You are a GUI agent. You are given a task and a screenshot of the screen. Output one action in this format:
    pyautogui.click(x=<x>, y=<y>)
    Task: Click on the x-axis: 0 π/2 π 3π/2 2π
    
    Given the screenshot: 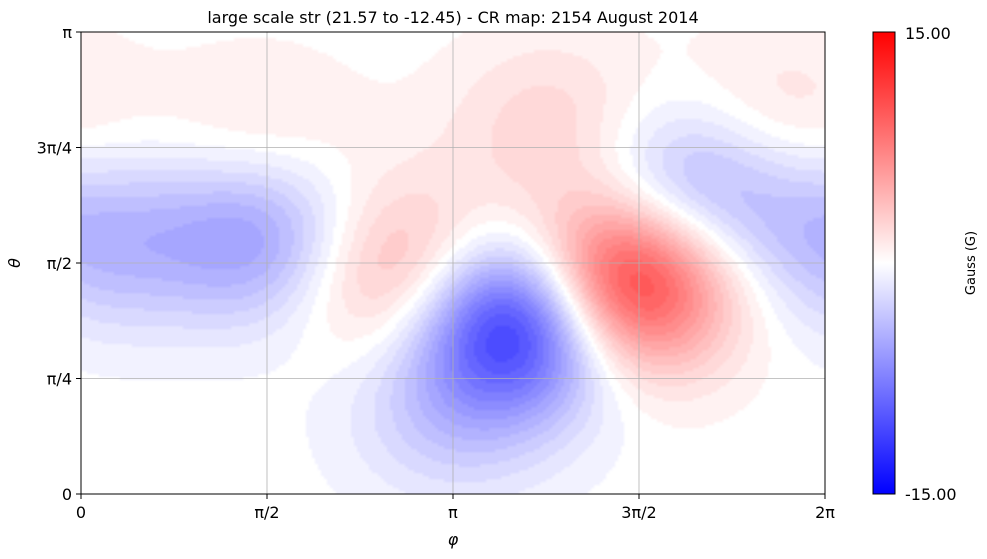 What is the action you would take?
    pyautogui.click(x=455, y=508)
    